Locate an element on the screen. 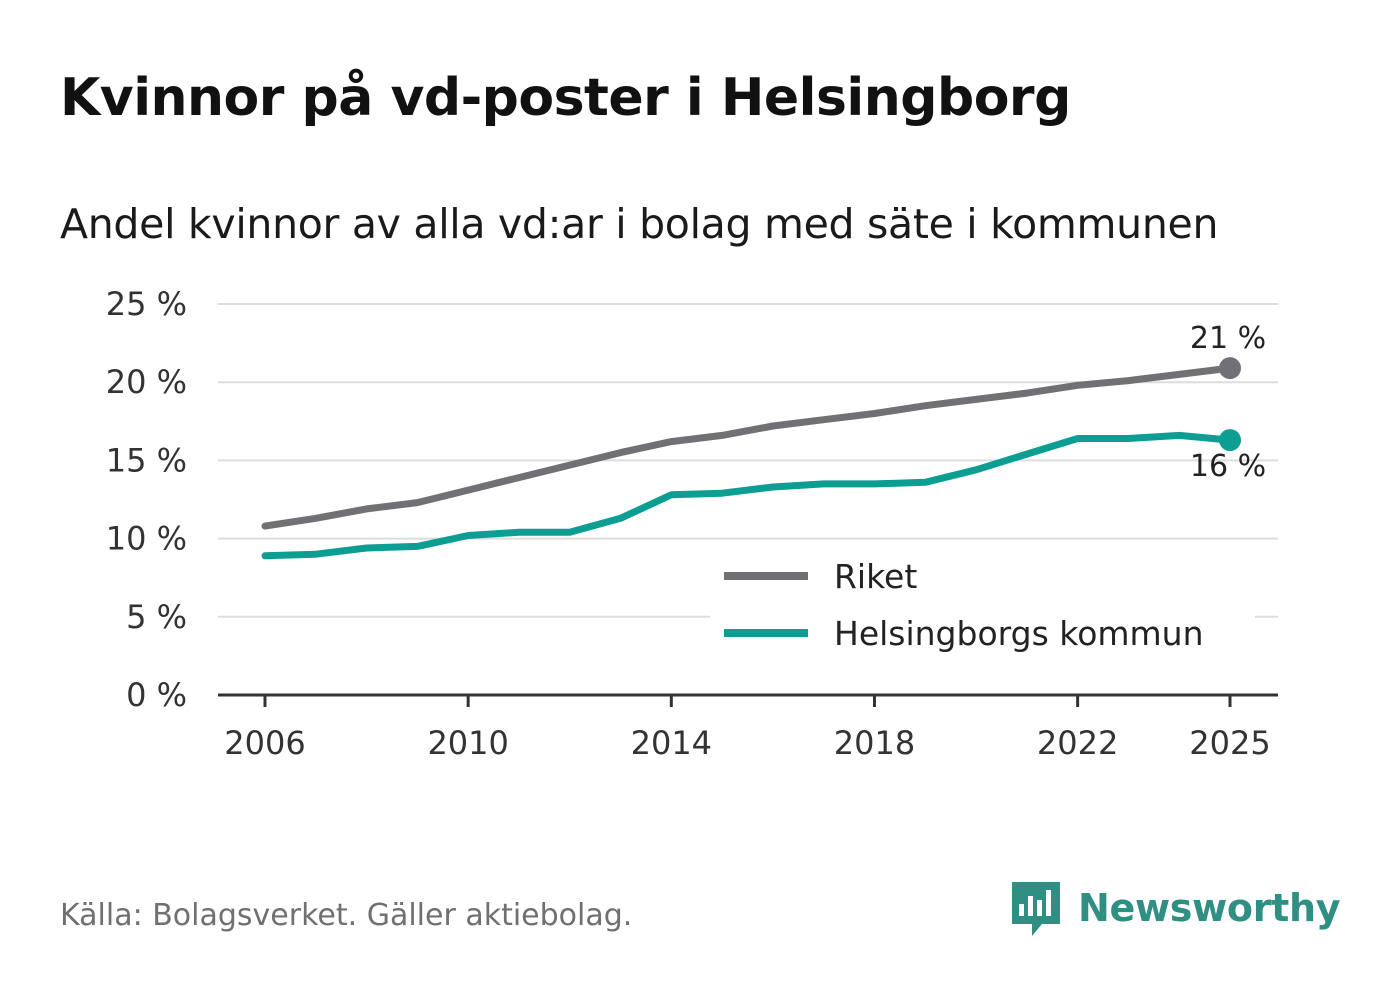 Image resolution: width=1382 pixels, height=999 pixels. end-label-1: 16 % is located at coordinates (1228, 466).